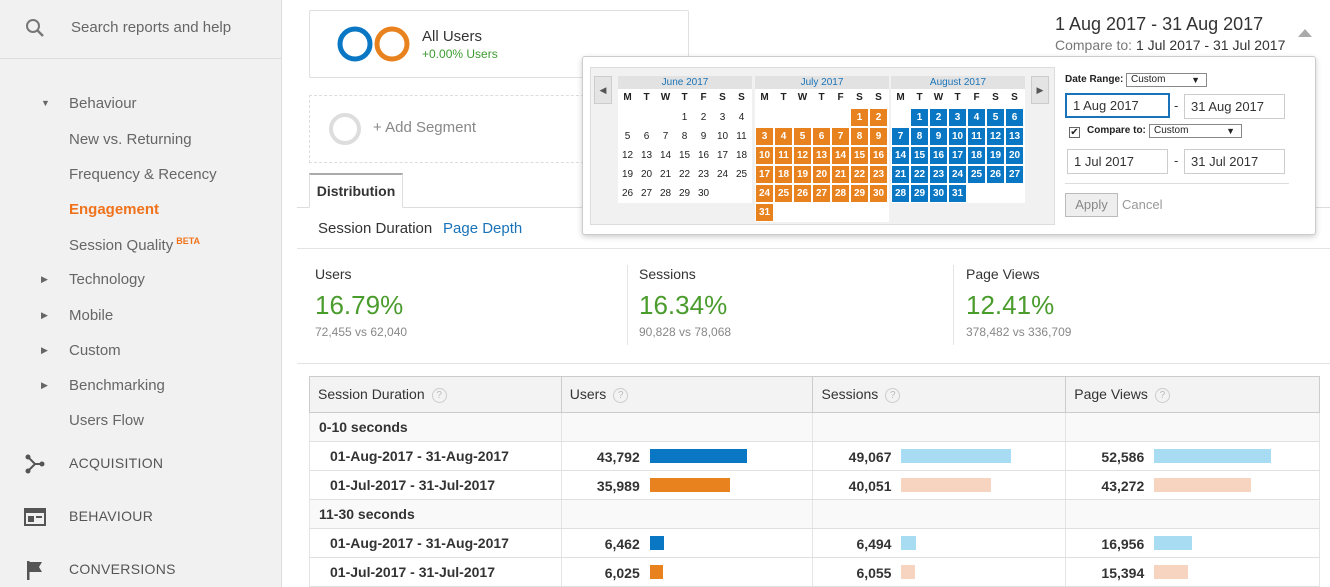  I want to click on nav-users-flow: Users Flow, so click(106, 420).